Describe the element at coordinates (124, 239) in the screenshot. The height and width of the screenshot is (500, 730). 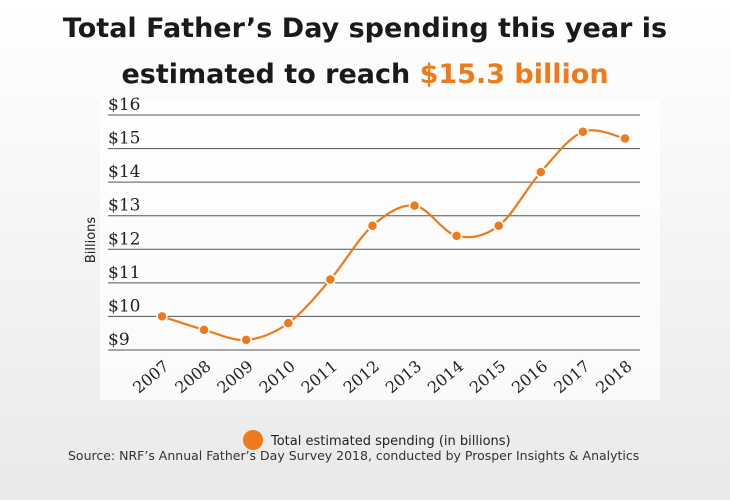
I see `y-tick-label: $12` at that location.